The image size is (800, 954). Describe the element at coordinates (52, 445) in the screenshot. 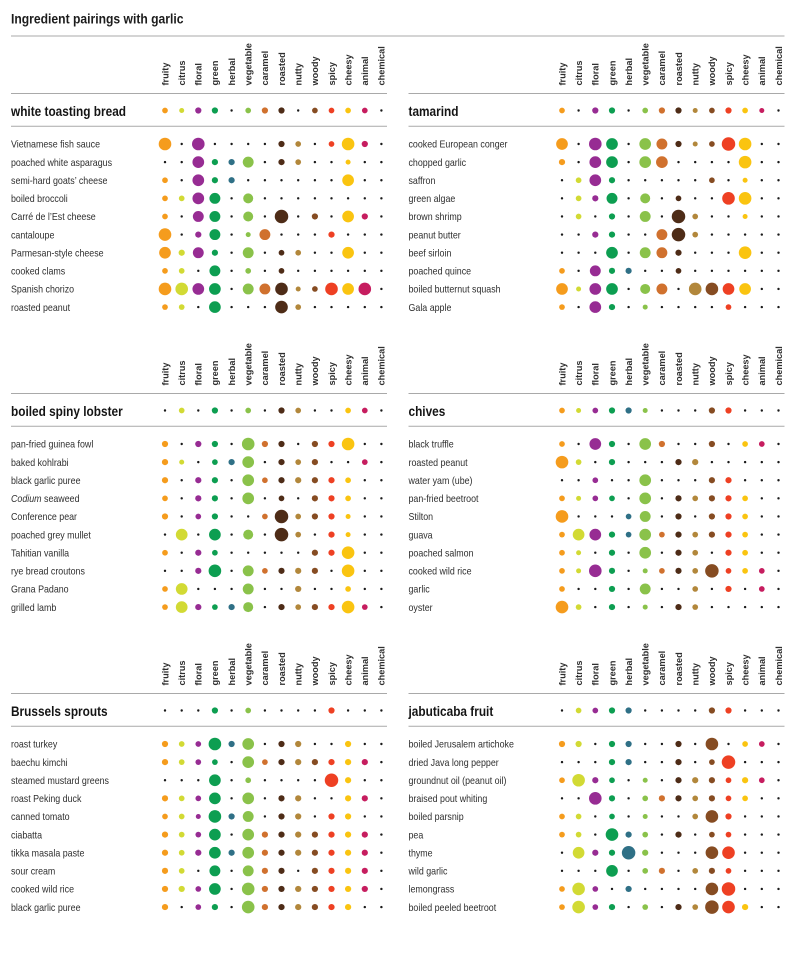

I see `svg-text: pan-fried guinea fowl` at that location.